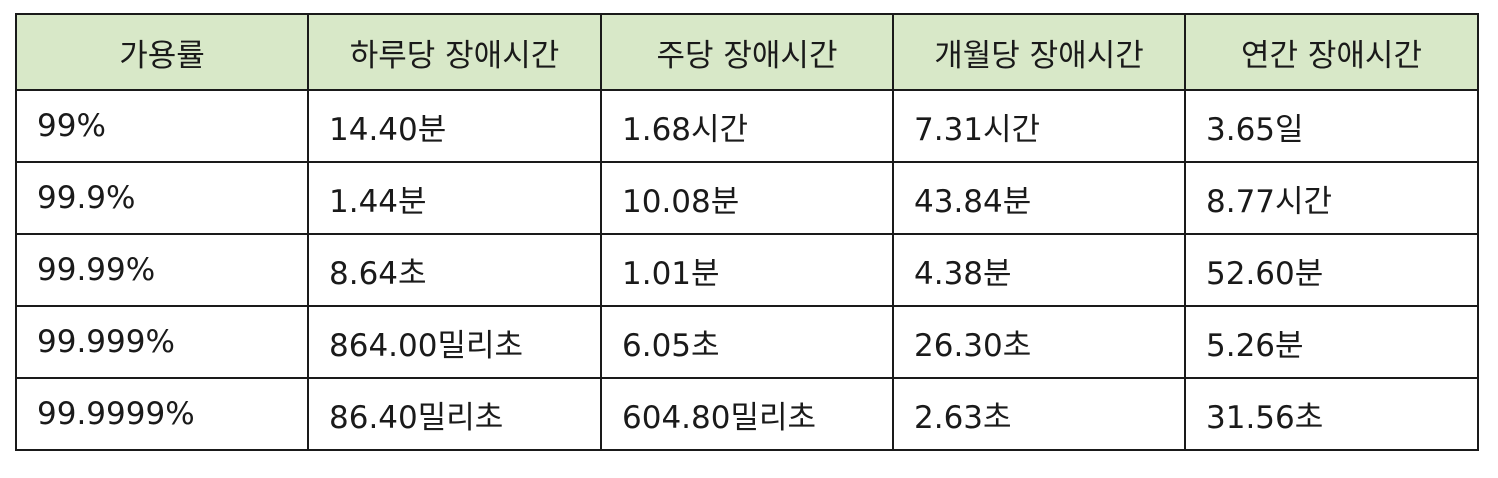  Describe the element at coordinates (1331, 52) in the screenshot. I see `header-yearly-downtime: 연간 장애시간` at that location.